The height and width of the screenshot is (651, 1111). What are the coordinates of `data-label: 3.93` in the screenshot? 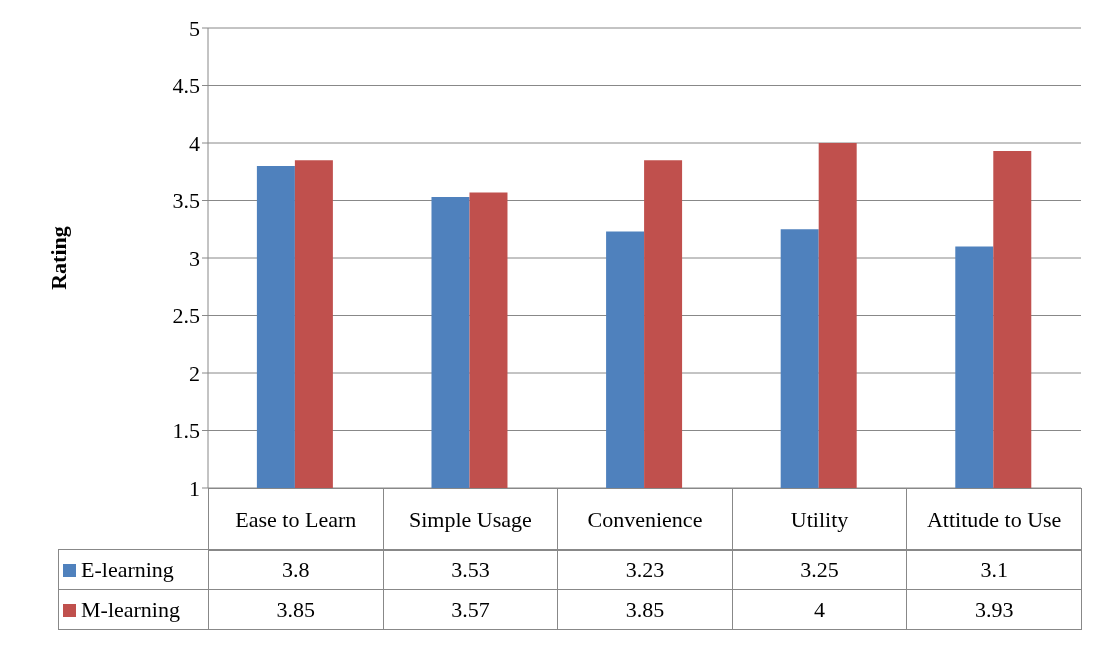 It's located at (994, 609).